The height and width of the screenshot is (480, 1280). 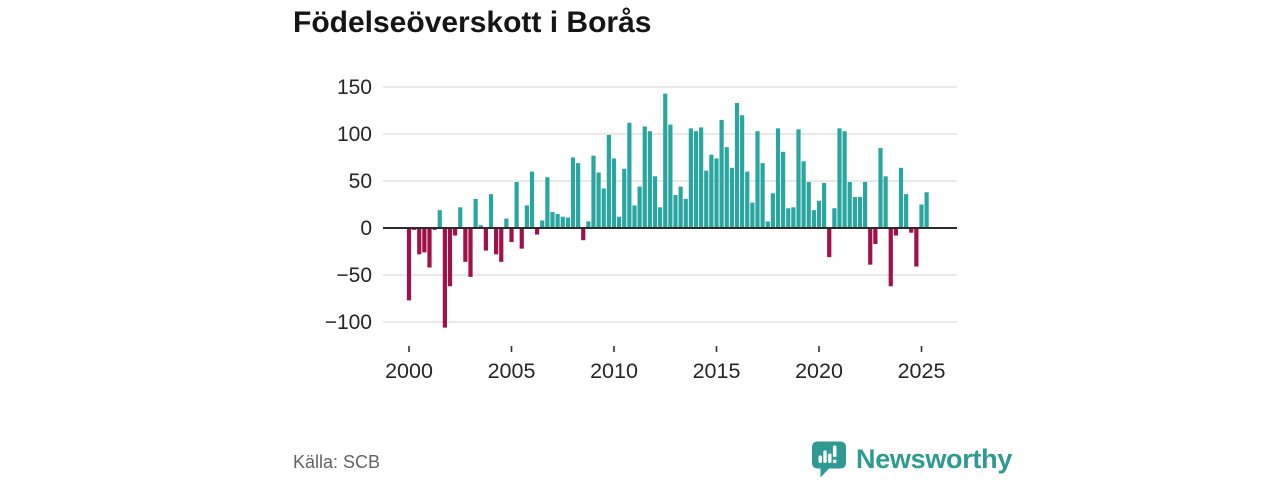 What do you see at coordinates (593, 191) in the screenshot?
I see `bar-2009-q1` at bounding box center [593, 191].